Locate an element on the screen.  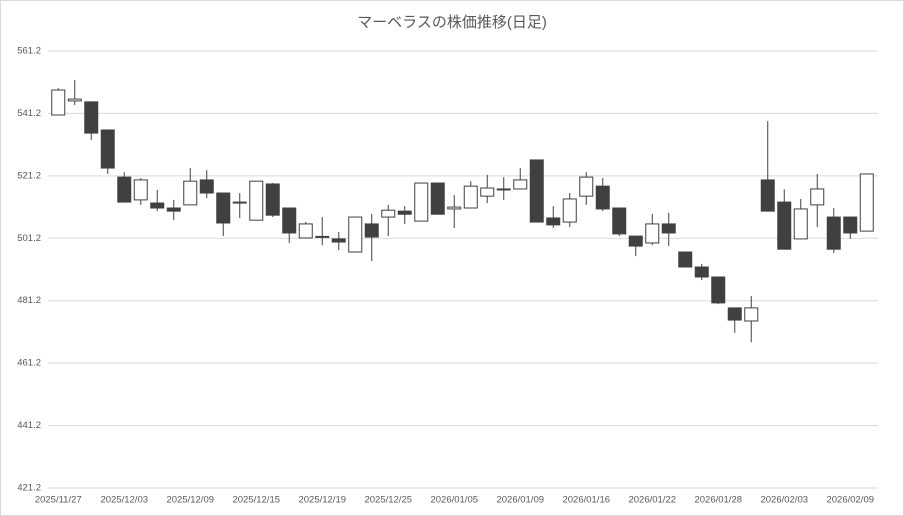
y-tick-label: 441.2 is located at coordinates (29, 425).